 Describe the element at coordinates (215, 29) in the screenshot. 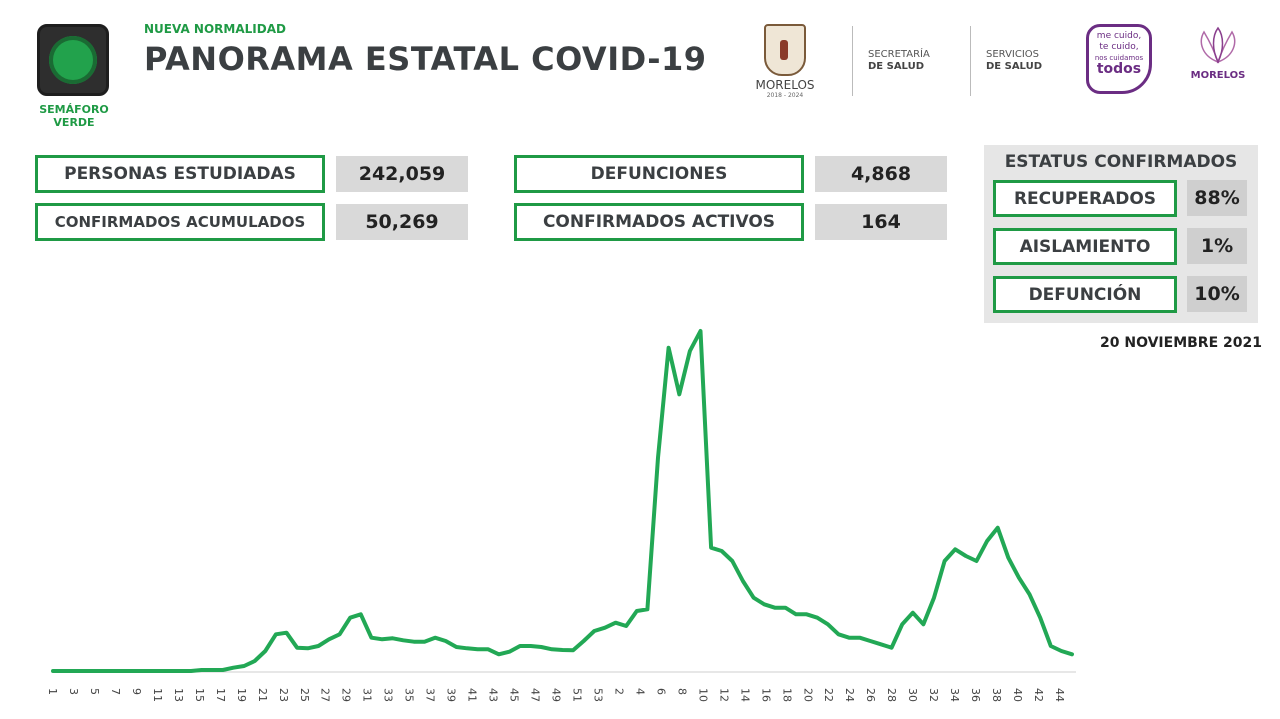

I see `kicker: NUEVA NORMALIDAD` at that location.